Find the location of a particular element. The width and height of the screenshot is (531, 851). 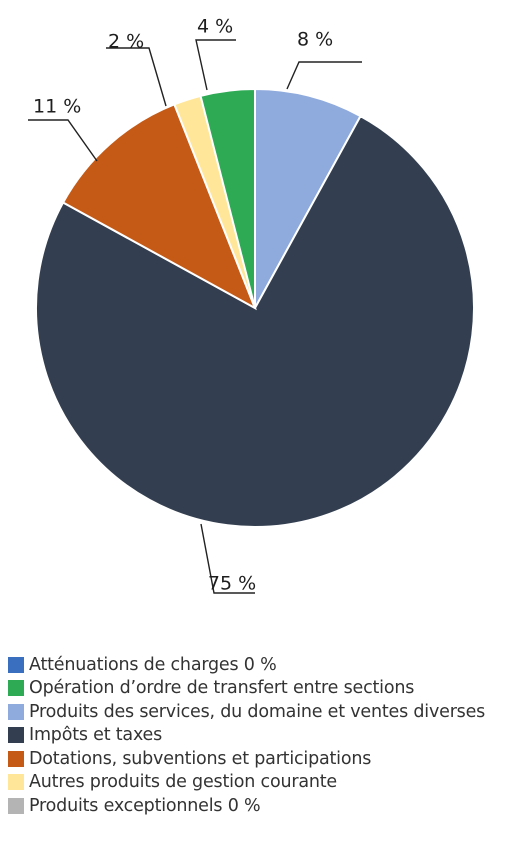

data-label: 4 % is located at coordinates (215, 27).